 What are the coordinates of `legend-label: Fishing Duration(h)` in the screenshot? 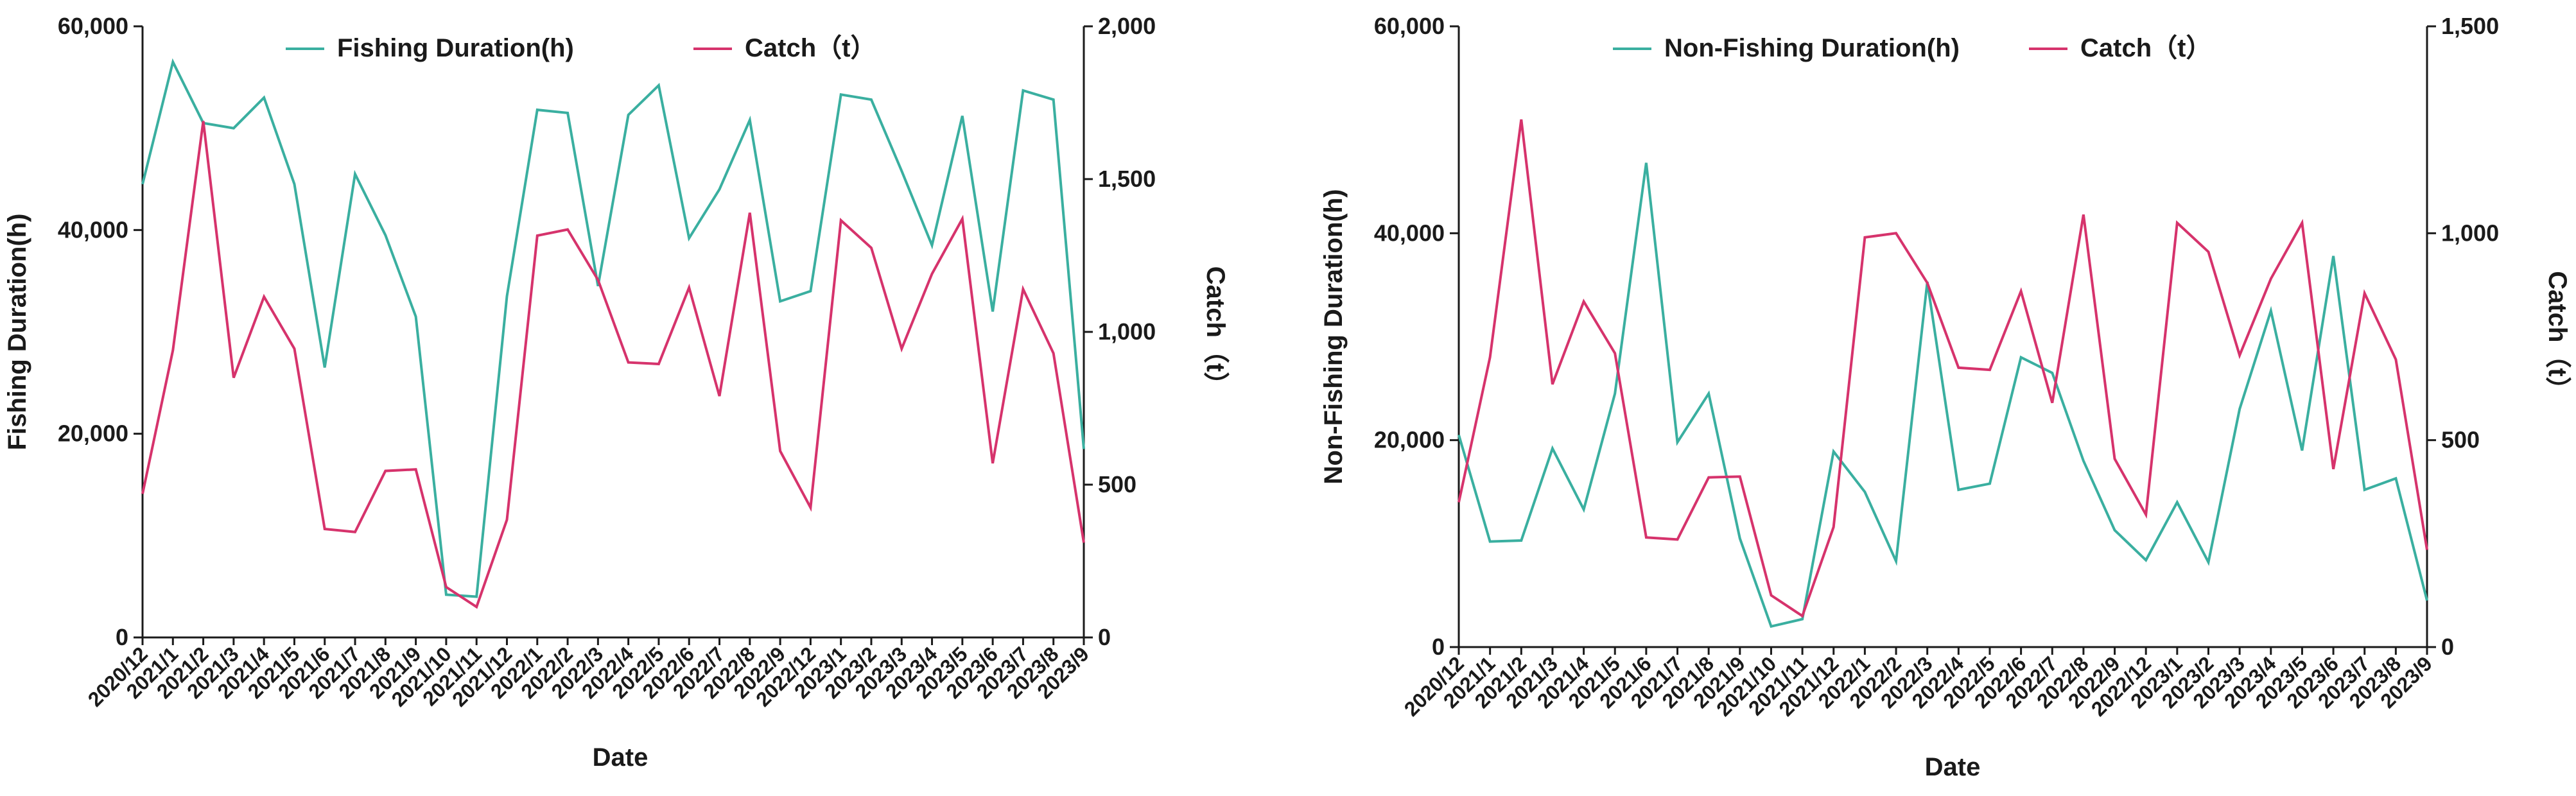 It's located at (455, 48).